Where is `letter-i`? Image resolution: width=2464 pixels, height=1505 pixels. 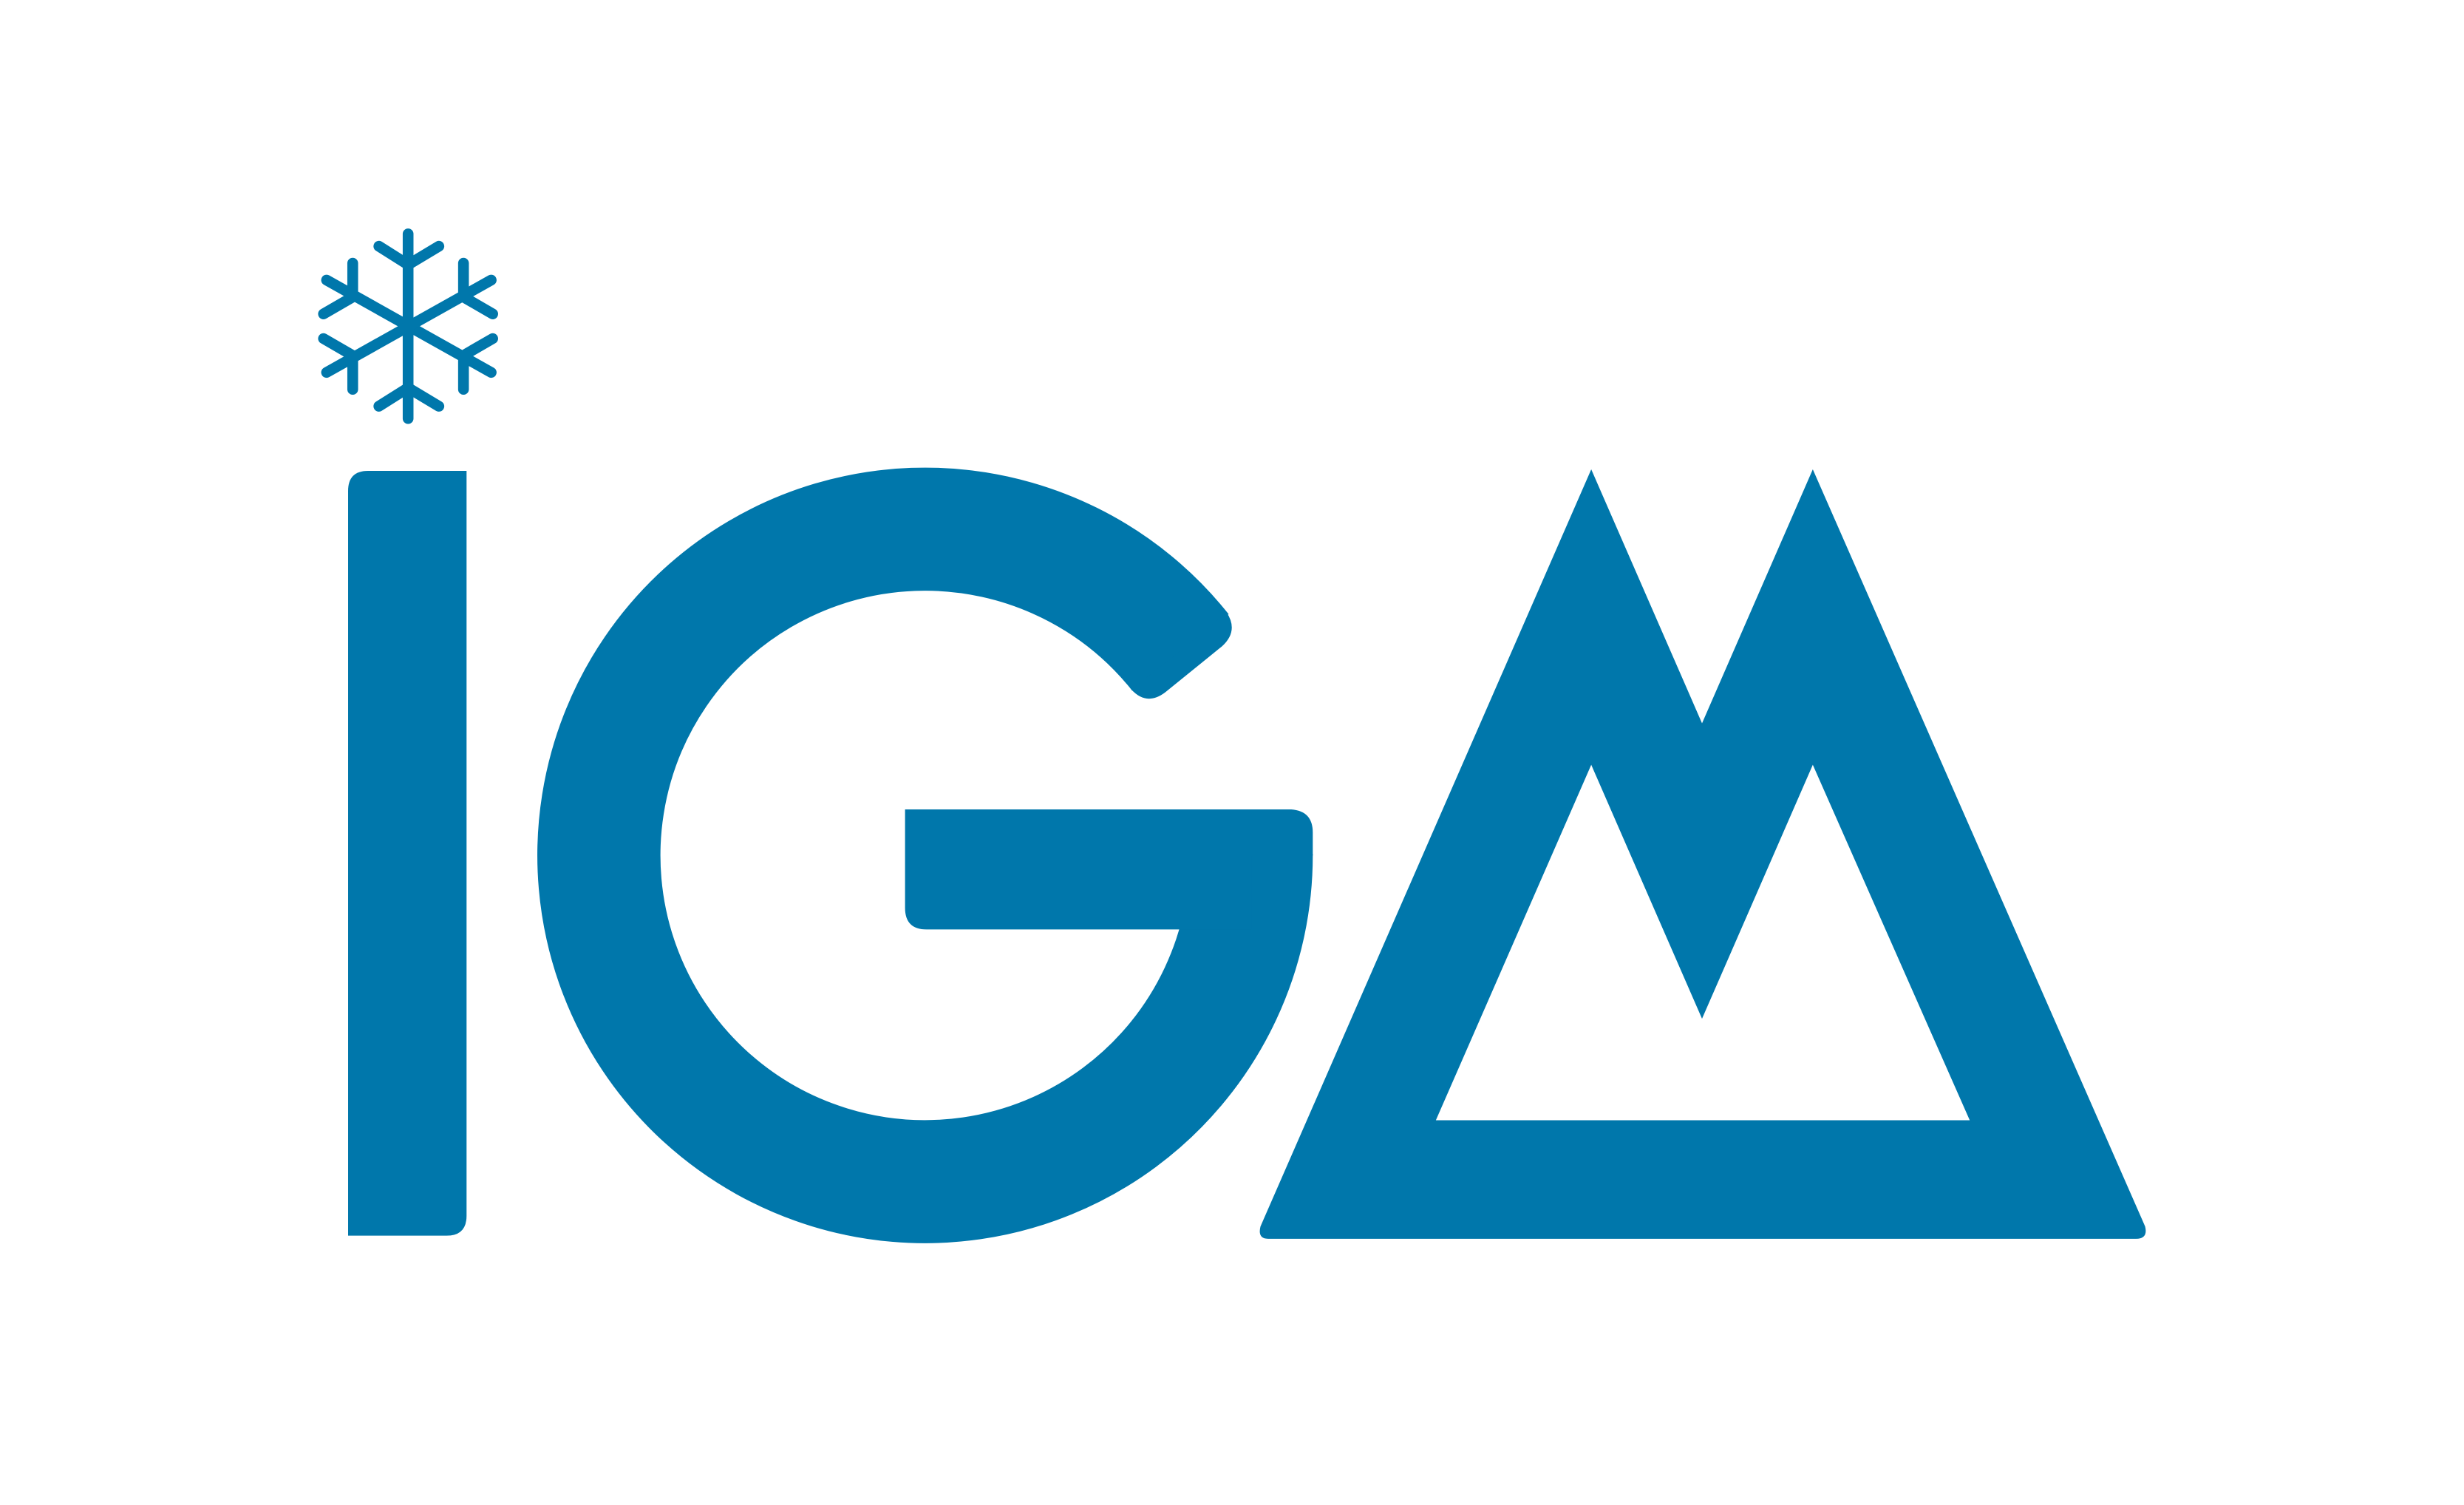 letter-i is located at coordinates (407, 853).